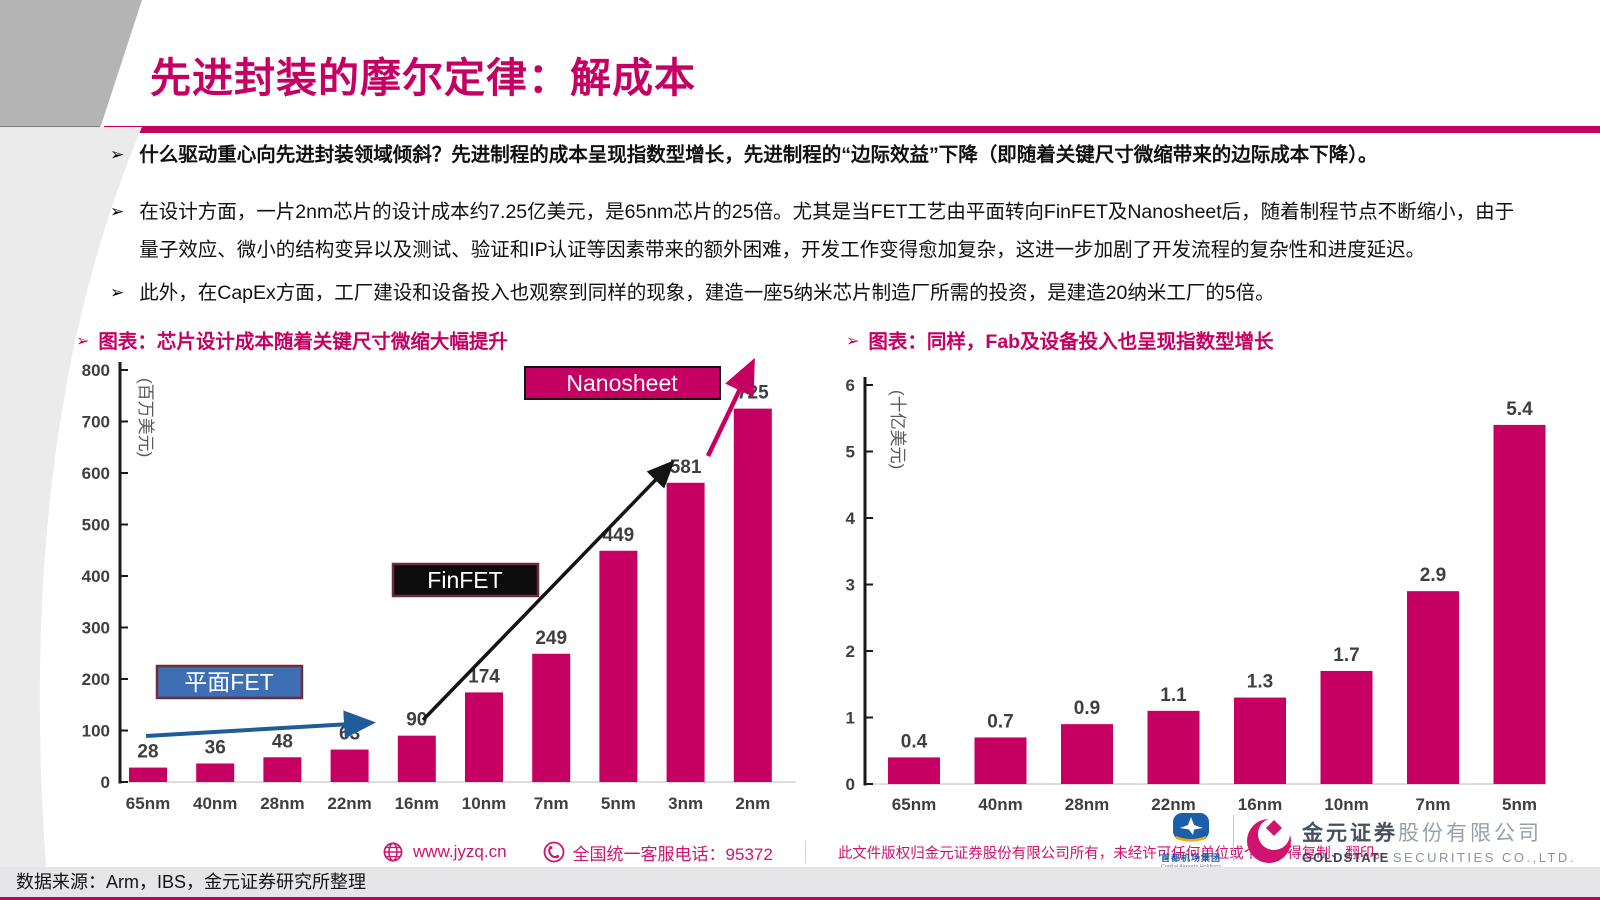 The image size is (1600, 900). I want to click on x-tick-label-2nm: 2nm, so click(752, 803).